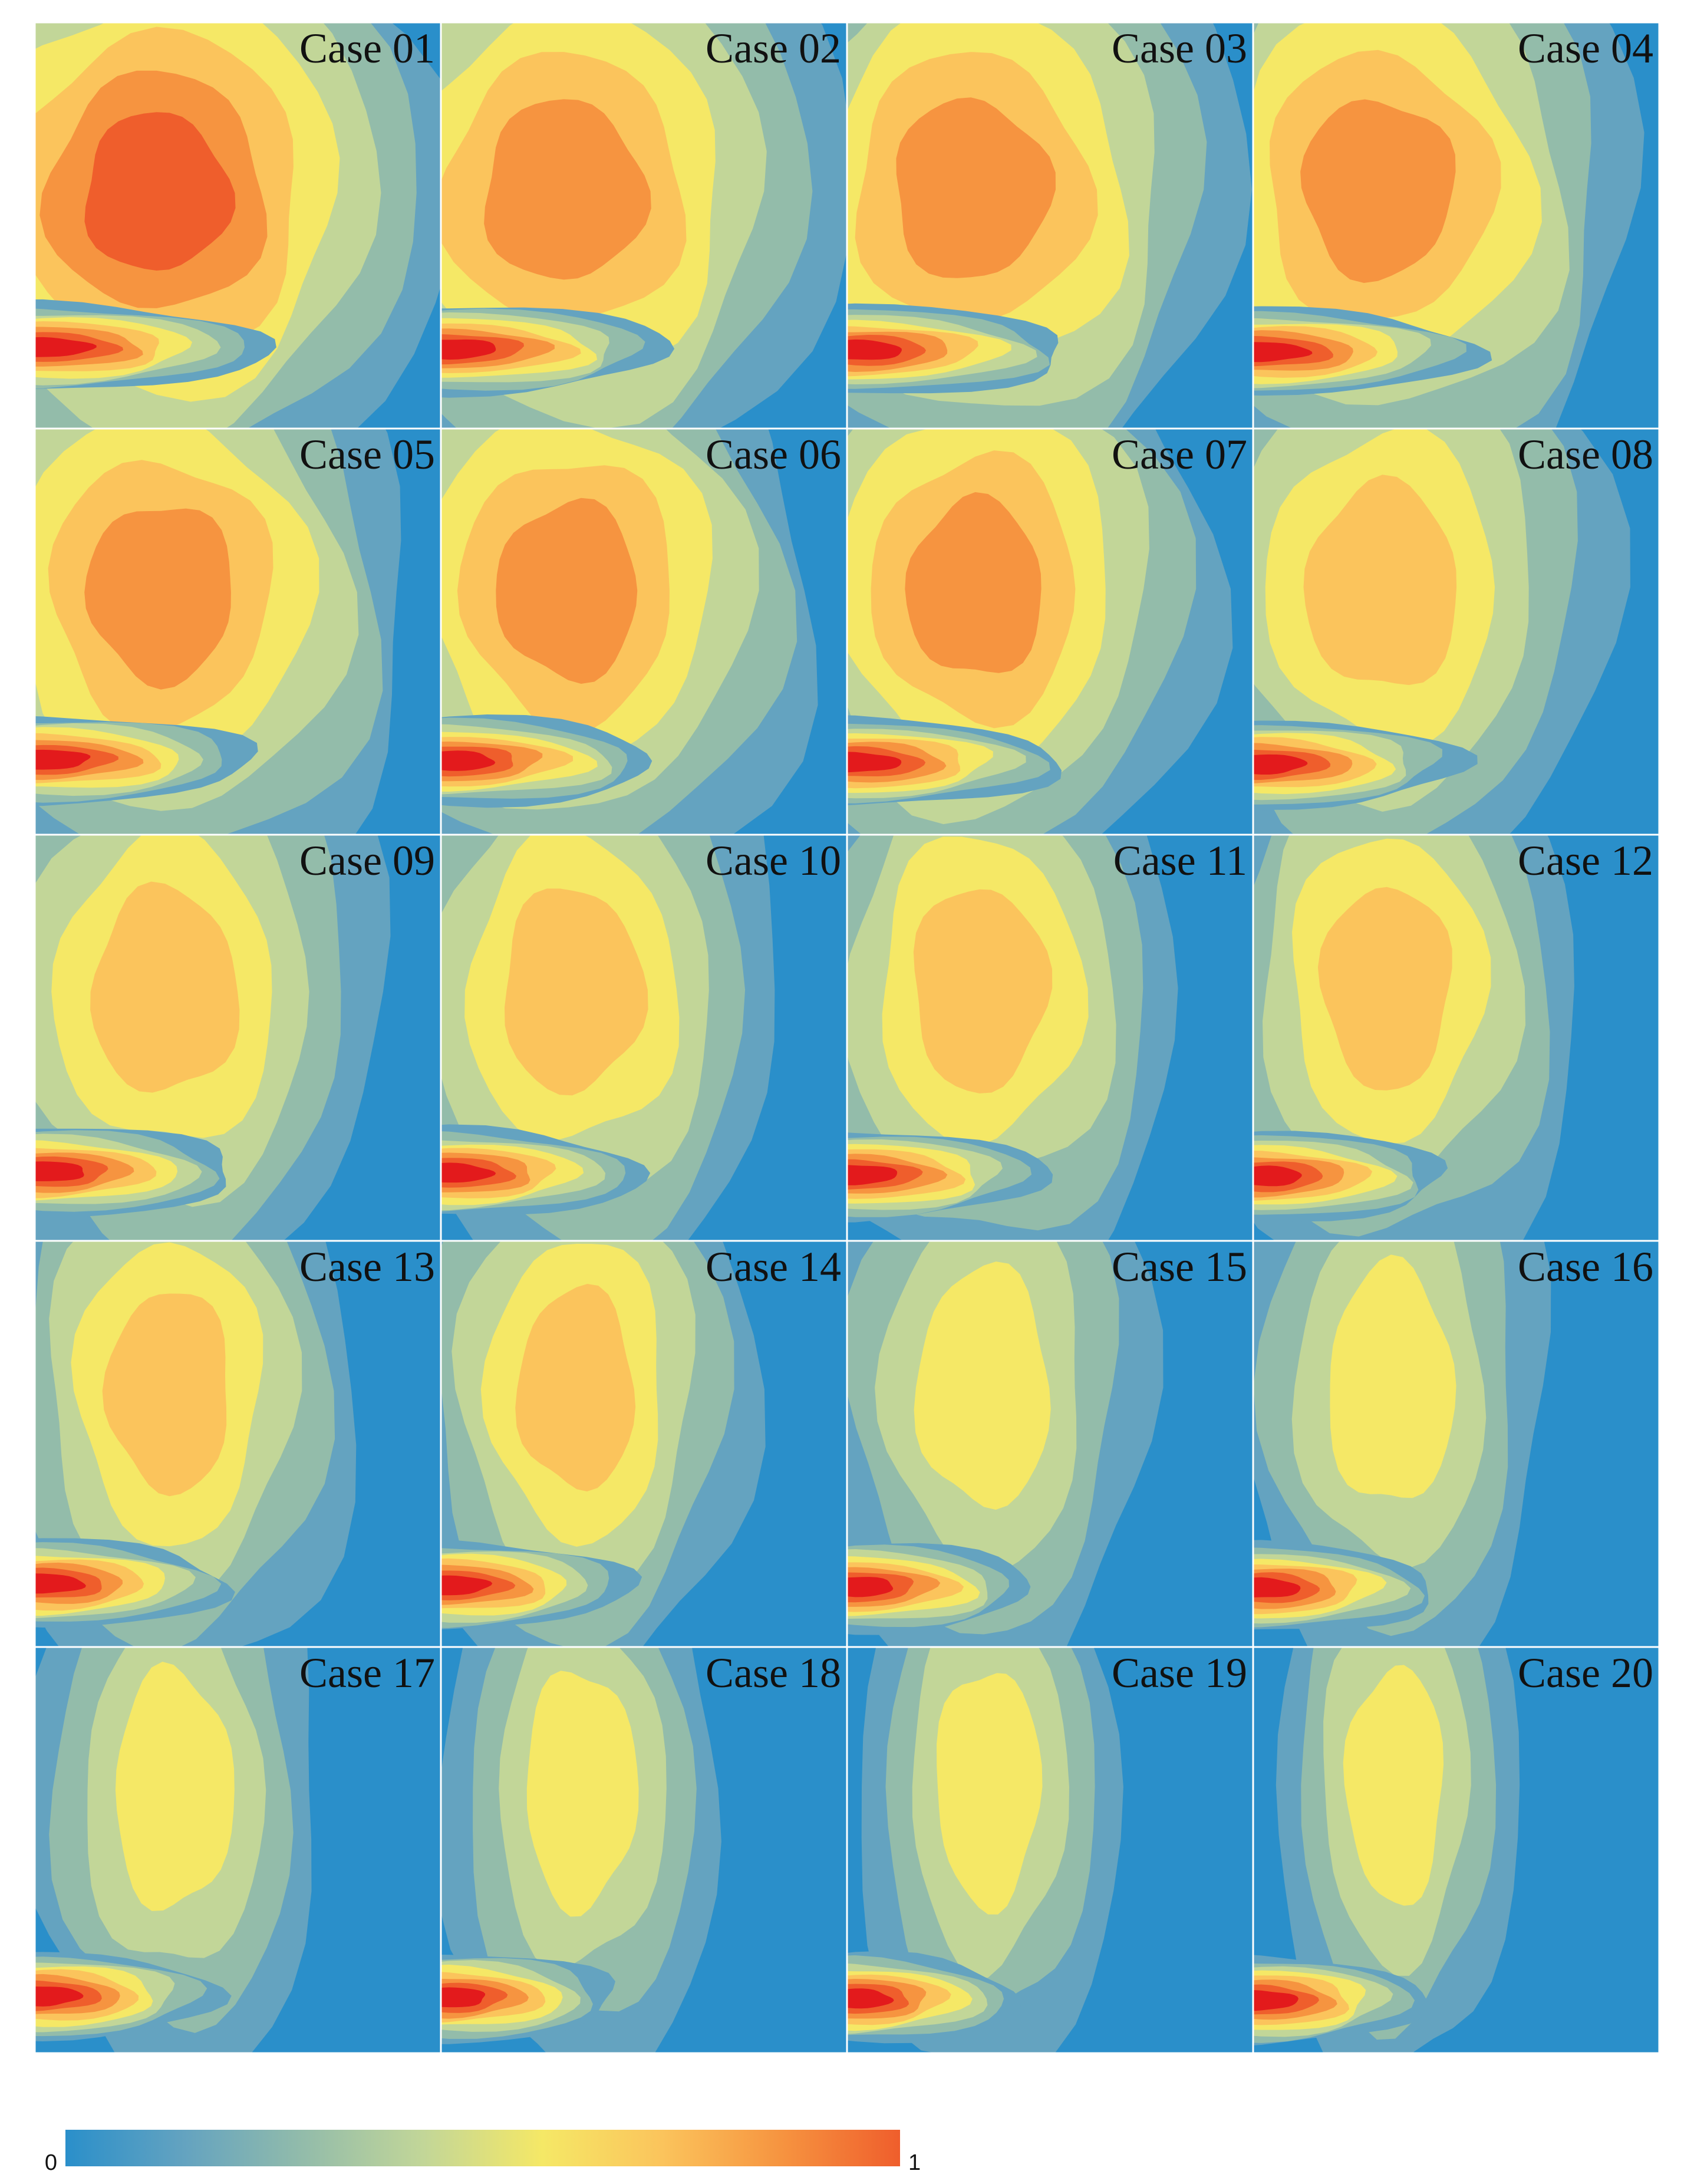 Image resolution: width=1694 pixels, height=2184 pixels. I want to click on panel-label: Case 18, so click(774, 1673).